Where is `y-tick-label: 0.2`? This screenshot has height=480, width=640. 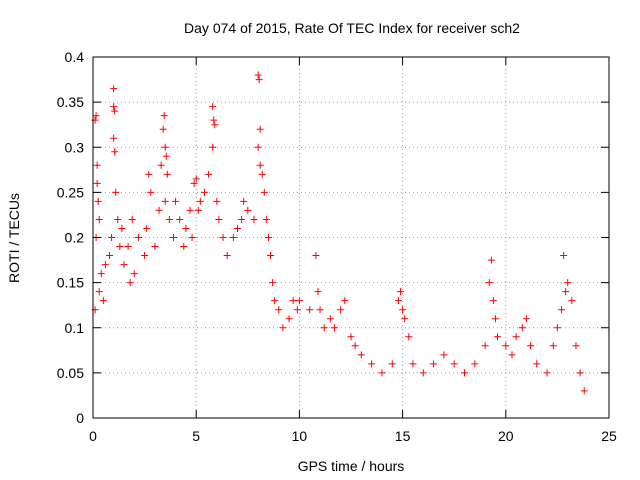 y-tick-label: 0.2 is located at coordinates (75, 238).